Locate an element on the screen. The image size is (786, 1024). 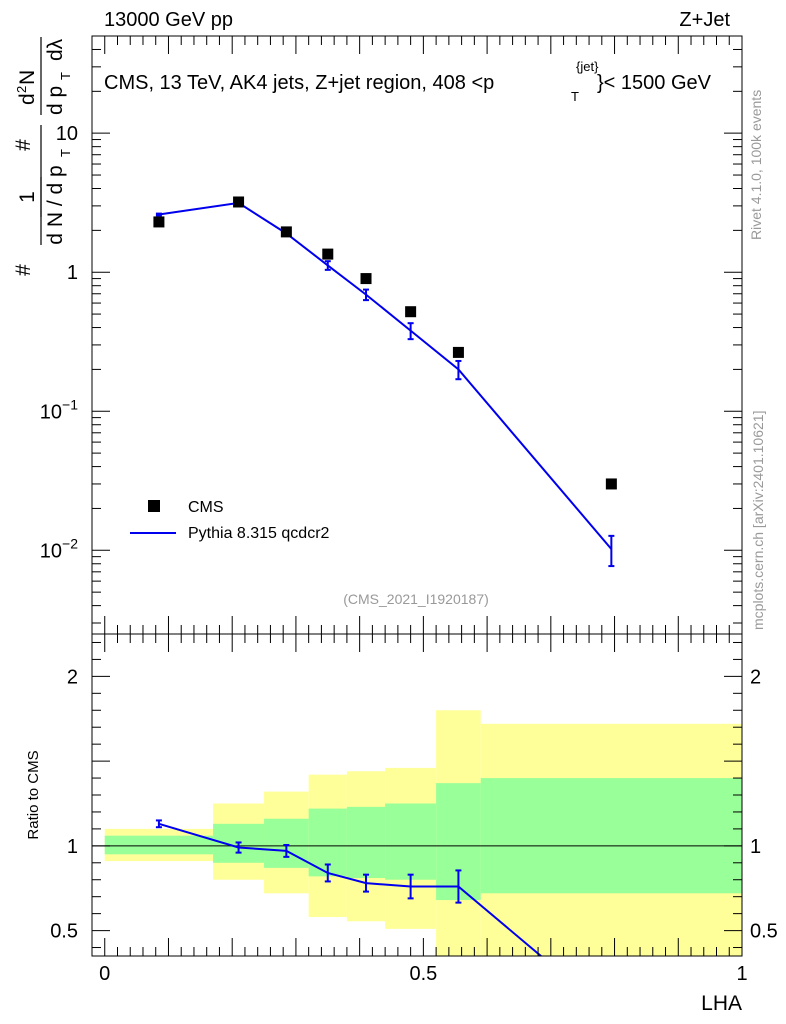
y-axis-label-sub-t-1: T is located at coordinates (65, 153).